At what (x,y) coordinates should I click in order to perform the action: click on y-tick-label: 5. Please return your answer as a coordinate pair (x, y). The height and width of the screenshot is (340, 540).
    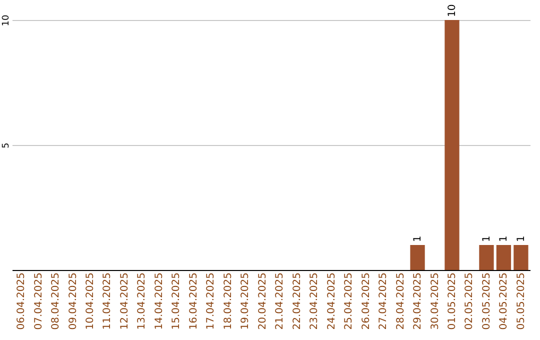
    Looking at the image, I should click on (7, 145).